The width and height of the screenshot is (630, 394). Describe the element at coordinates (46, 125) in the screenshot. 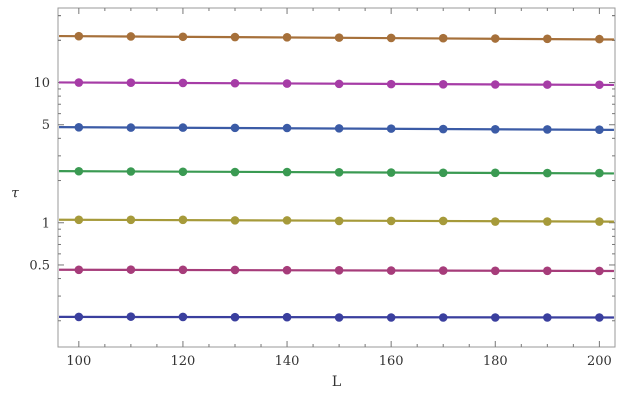

I see `y-tick-label: 5` at that location.